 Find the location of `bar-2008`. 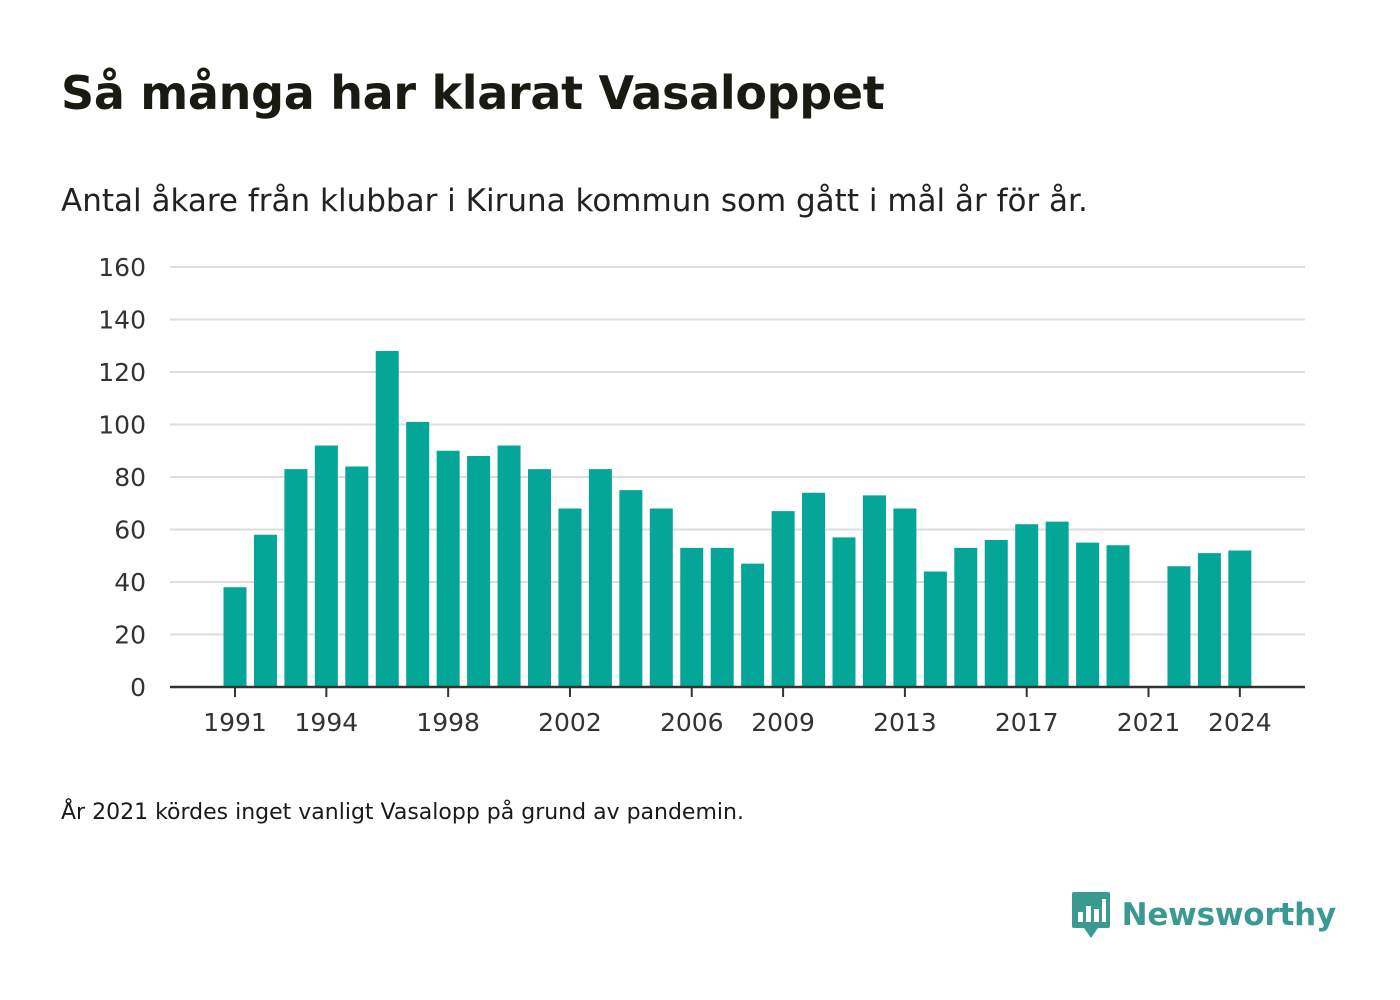

bar-2008 is located at coordinates (753, 625).